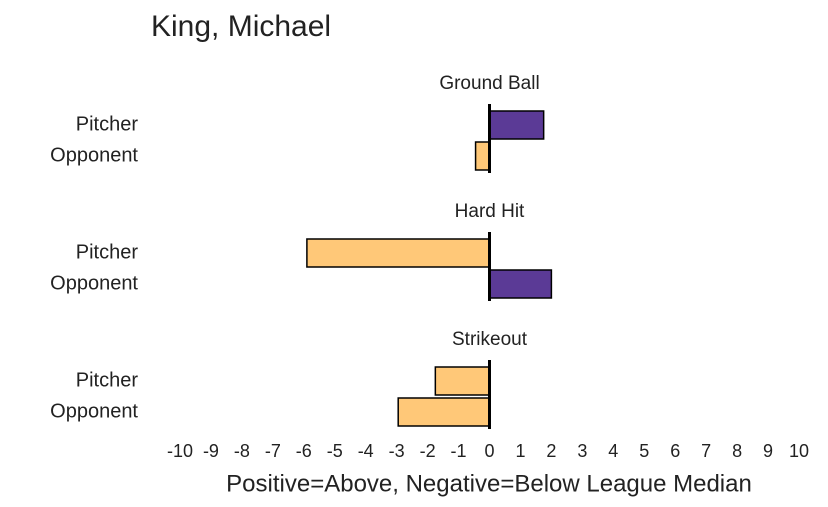 This screenshot has width=828, height=507. Describe the element at coordinates (459, 451) in the screenshot. I see `x-tick-label: -1` at that location.